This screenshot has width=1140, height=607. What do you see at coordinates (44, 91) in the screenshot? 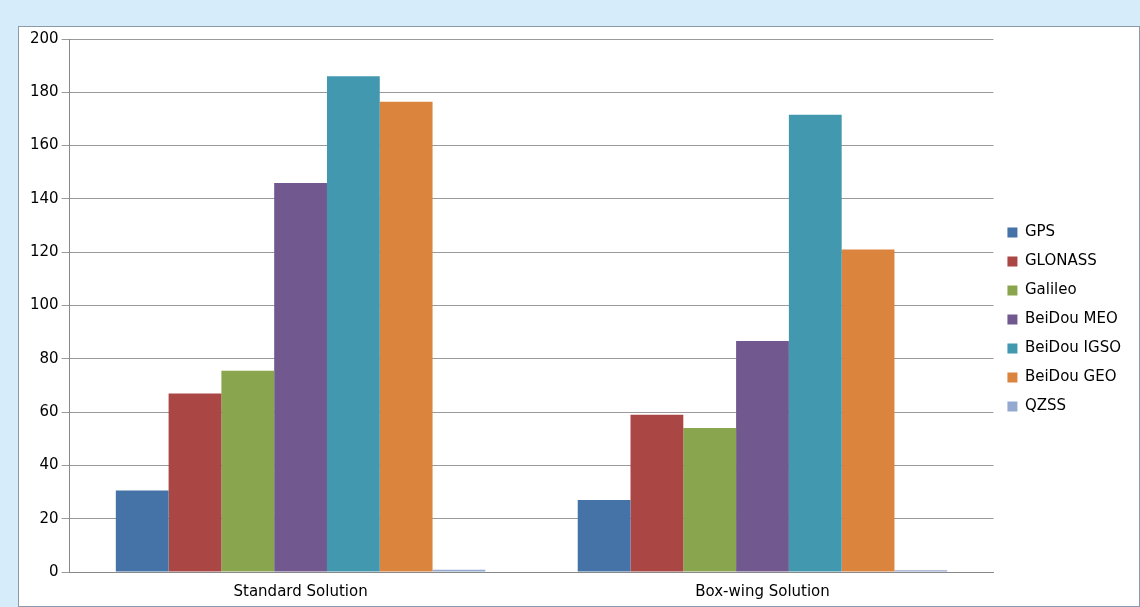
I see `y-tick-label: 180` at bounding box center [44, 91].